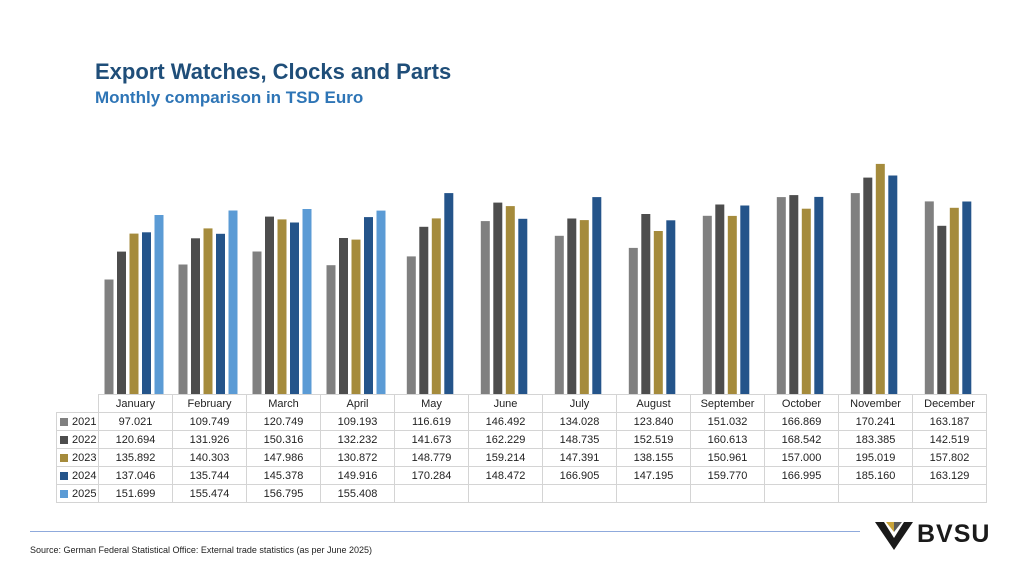 The height and width of the screenshot is (574, 1024). What do you see at coordinates (283, 421) in the screenshot?
I see `data-label: 120.749` at bounding box center [283, 421].